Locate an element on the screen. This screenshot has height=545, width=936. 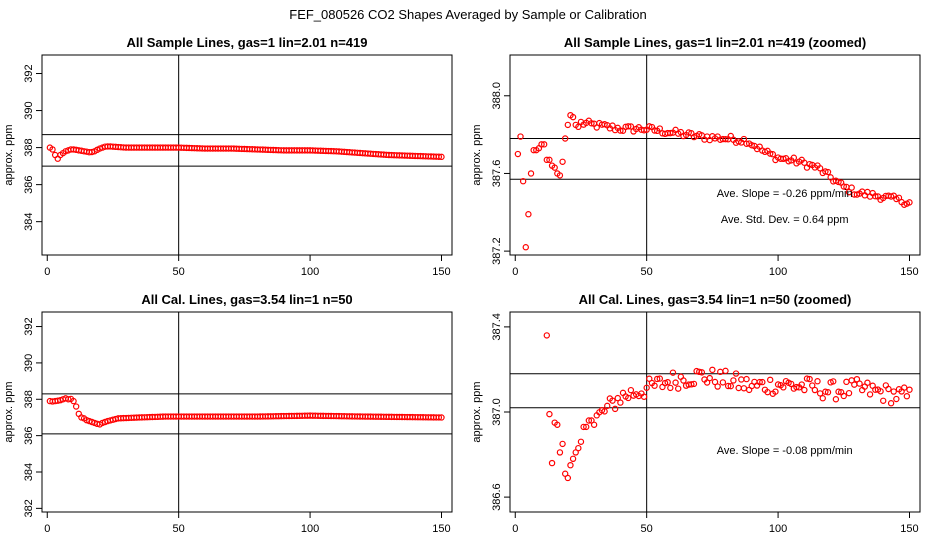
y-tick-label: 384 is located at coordinates (29, 221).